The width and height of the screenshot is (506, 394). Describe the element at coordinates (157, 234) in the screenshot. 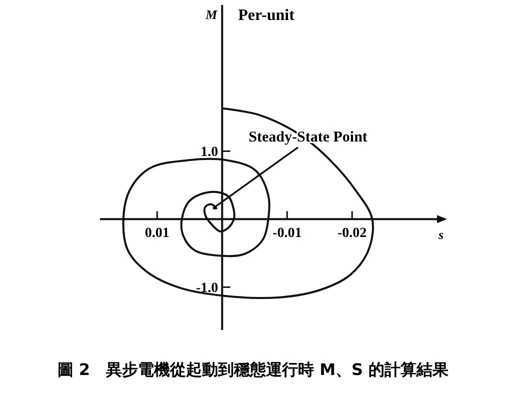

I see `x-tick-label: 0.01` at that location.